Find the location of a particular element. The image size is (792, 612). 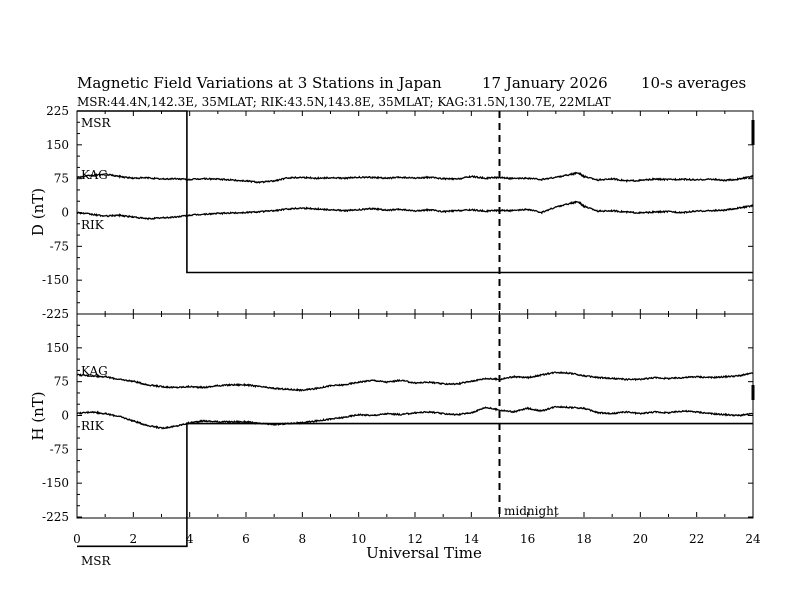

chart-averaging: 10-s averages is located at coordinates (693, 83).